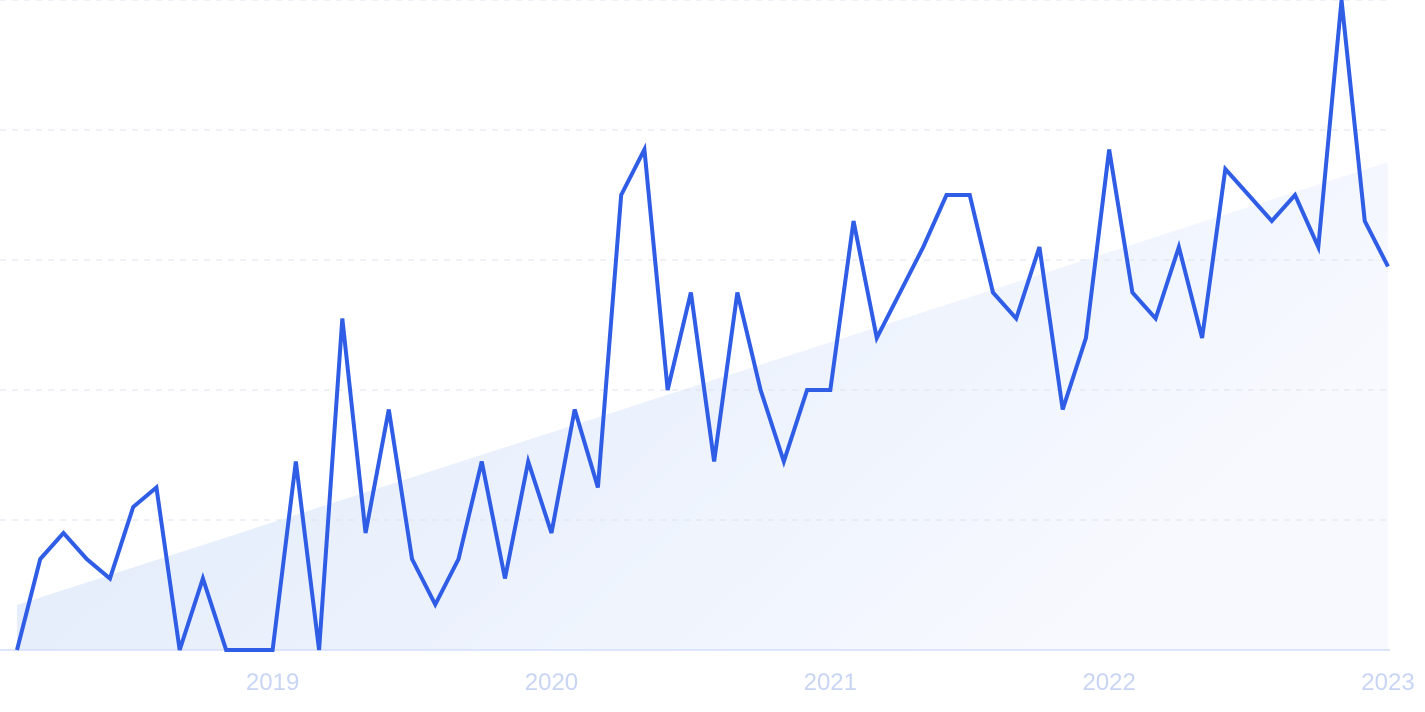 Image resolution: width=1425 pixels, height=712 pixels. I want to click on x-tick-label: 2019, so click(272, 682).